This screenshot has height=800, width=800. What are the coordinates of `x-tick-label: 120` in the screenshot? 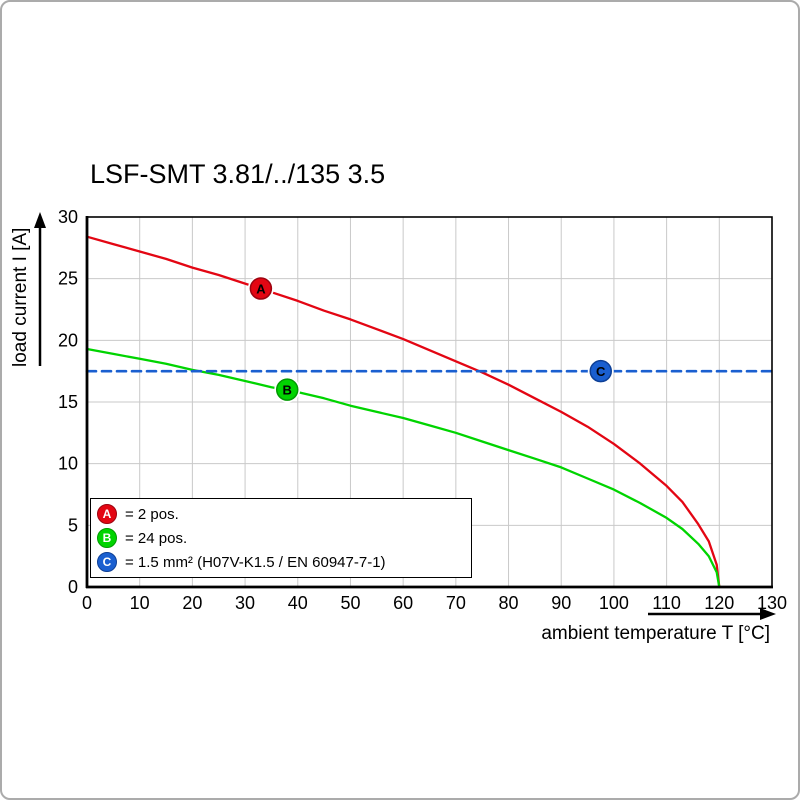 It's located at (719, 603).